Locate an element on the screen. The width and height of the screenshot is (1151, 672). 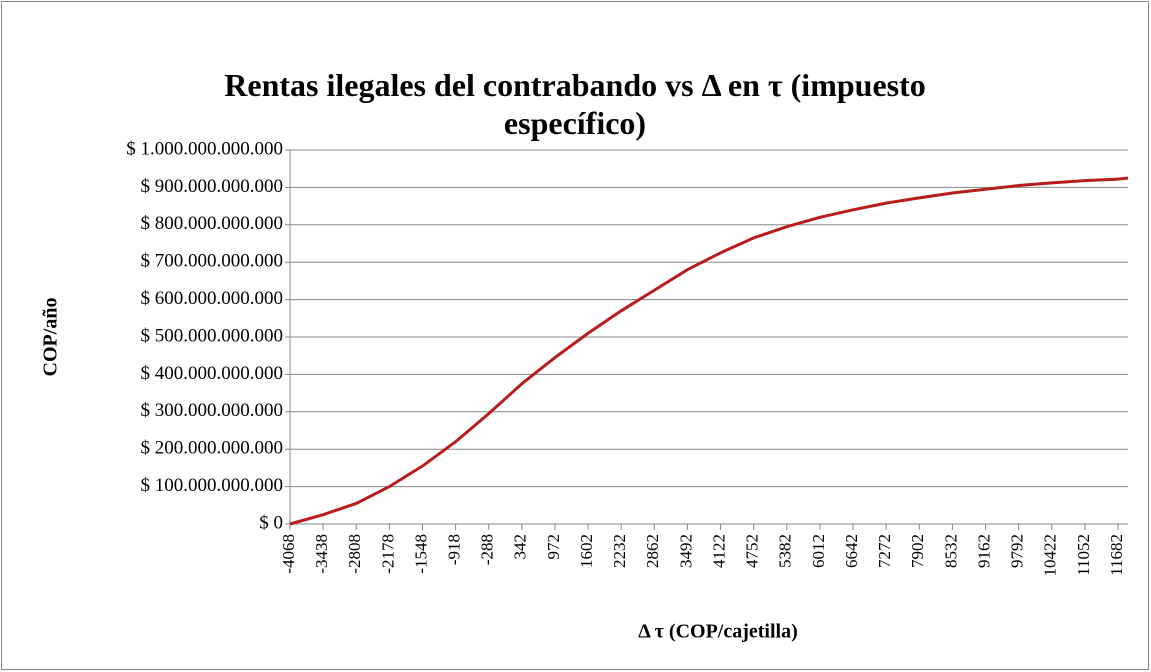
x-tick-label: 6012 is located at coordinates (818, 551).